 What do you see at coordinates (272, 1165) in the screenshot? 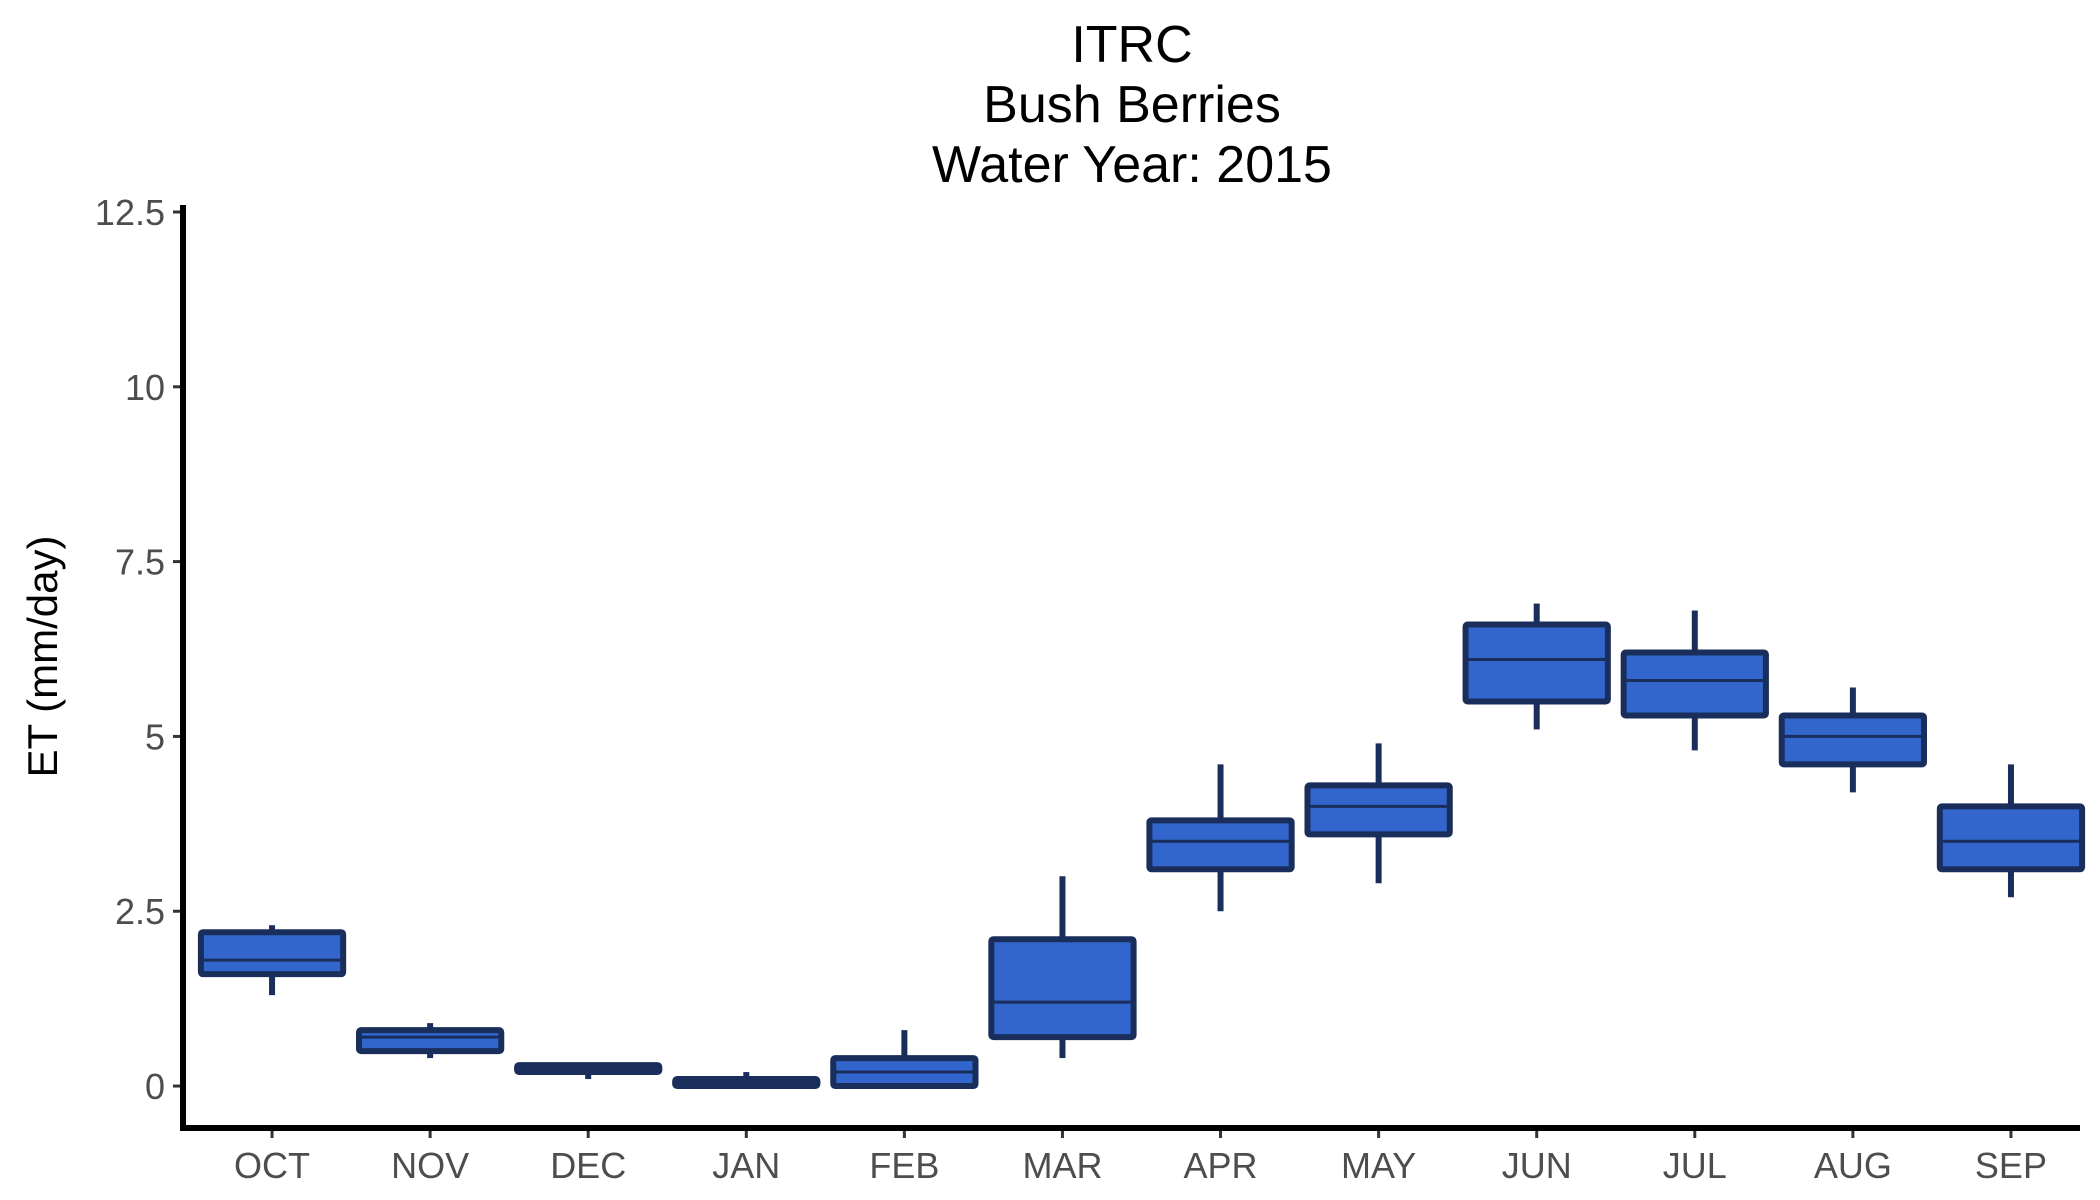
I see `x-tick-label: OCT` at bounding box center [272, 1165].